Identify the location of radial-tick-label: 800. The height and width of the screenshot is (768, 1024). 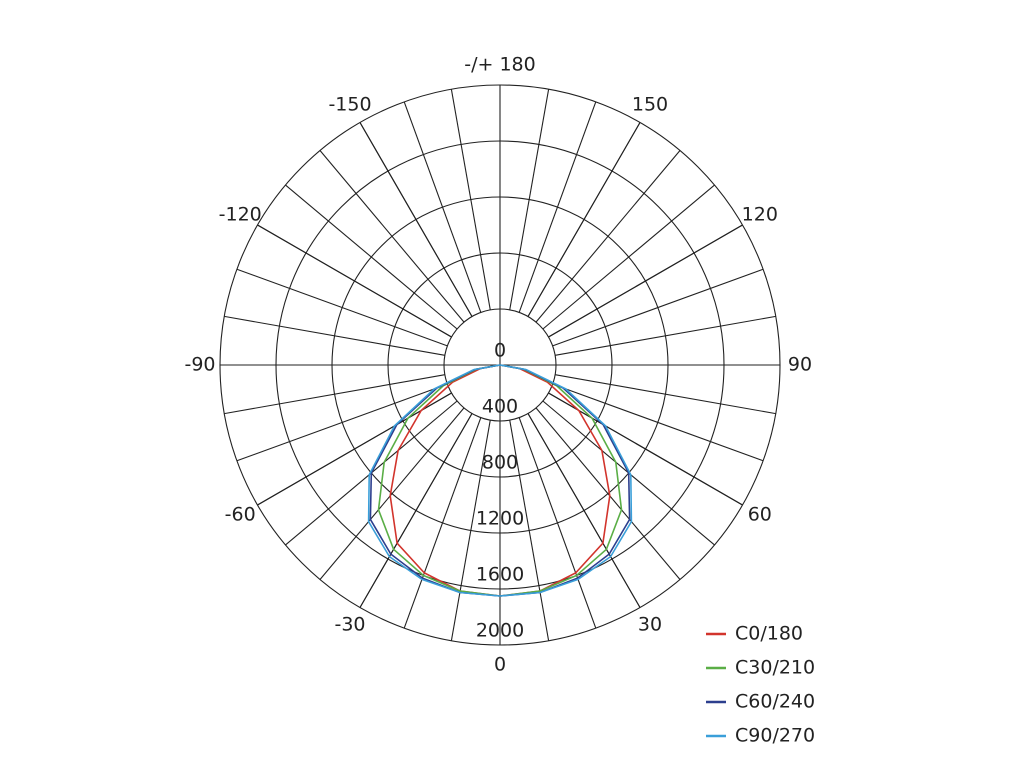
(500, 463).